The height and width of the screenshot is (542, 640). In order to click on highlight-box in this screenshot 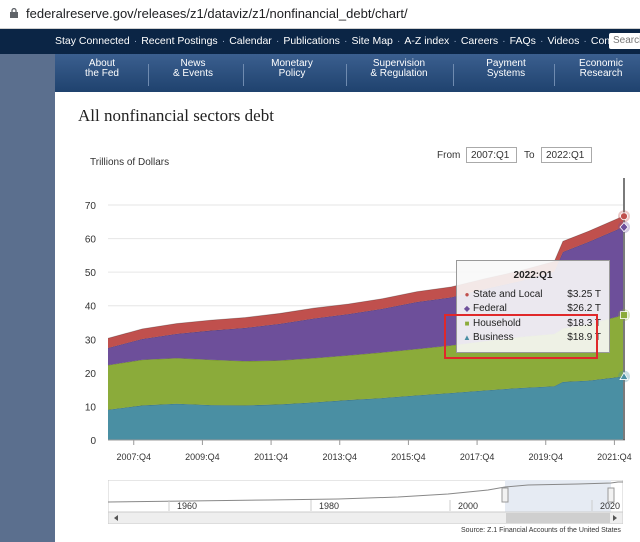, I will do `click(521, 336)`.